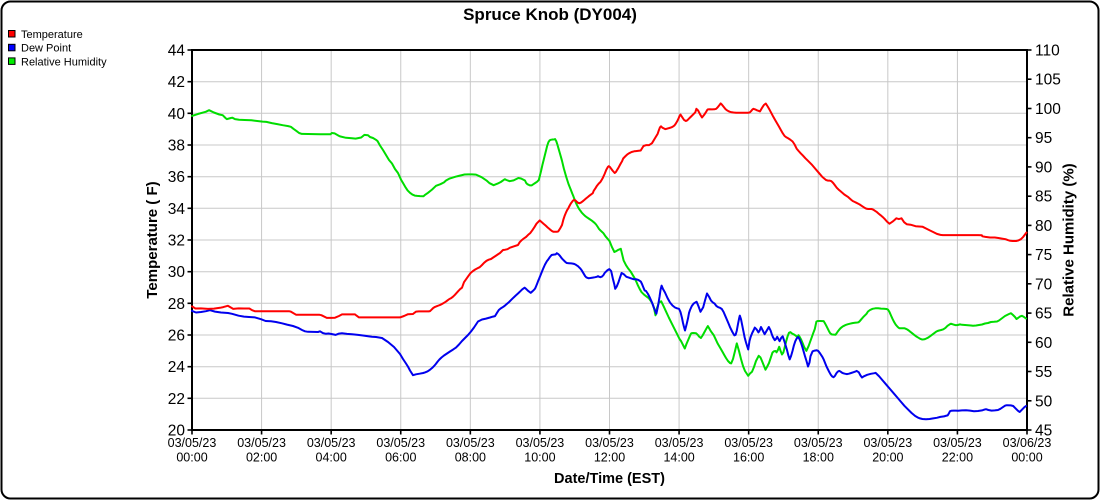 The width and height of the screenshot is (1100, 500). Describe the element at coordinates (1043, 197) in the screenshot. I see `svg-text: 85` at that location.